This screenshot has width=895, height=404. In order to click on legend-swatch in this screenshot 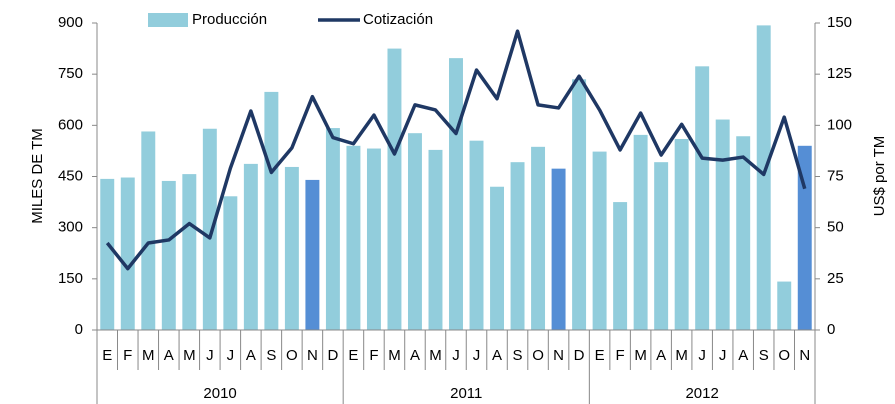, I will do `click(168, 20)`.